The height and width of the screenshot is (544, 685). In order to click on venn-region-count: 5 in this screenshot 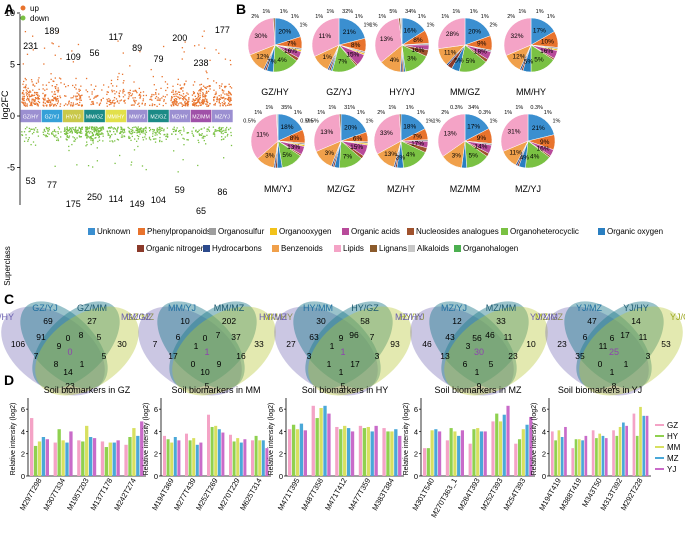, I will do `click(99, 337)`.